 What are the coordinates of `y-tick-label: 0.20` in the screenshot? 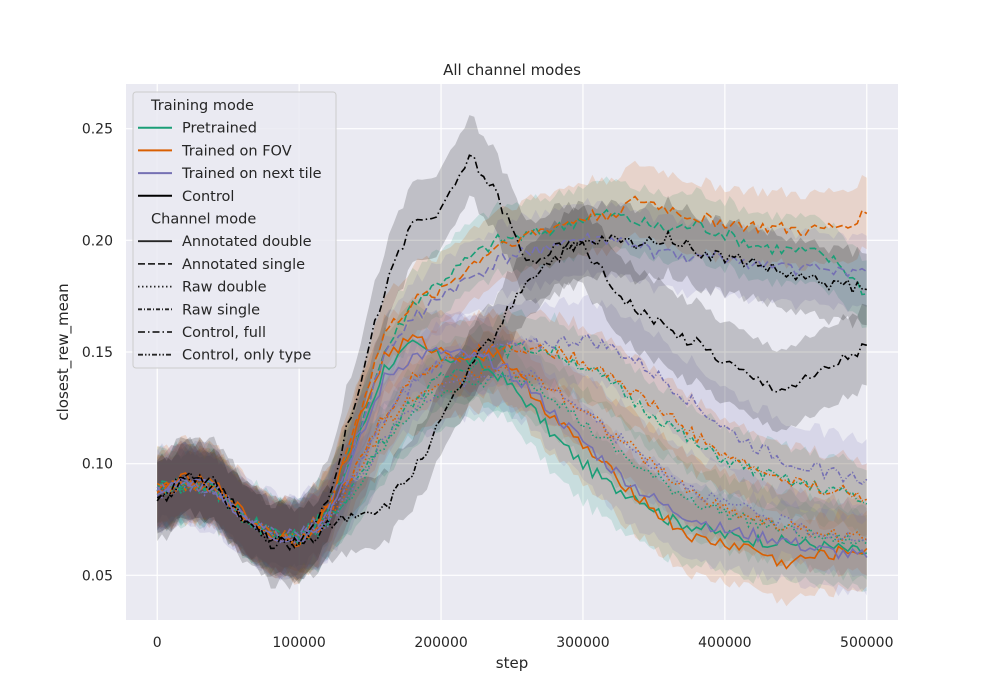 It's located at (97, 241).